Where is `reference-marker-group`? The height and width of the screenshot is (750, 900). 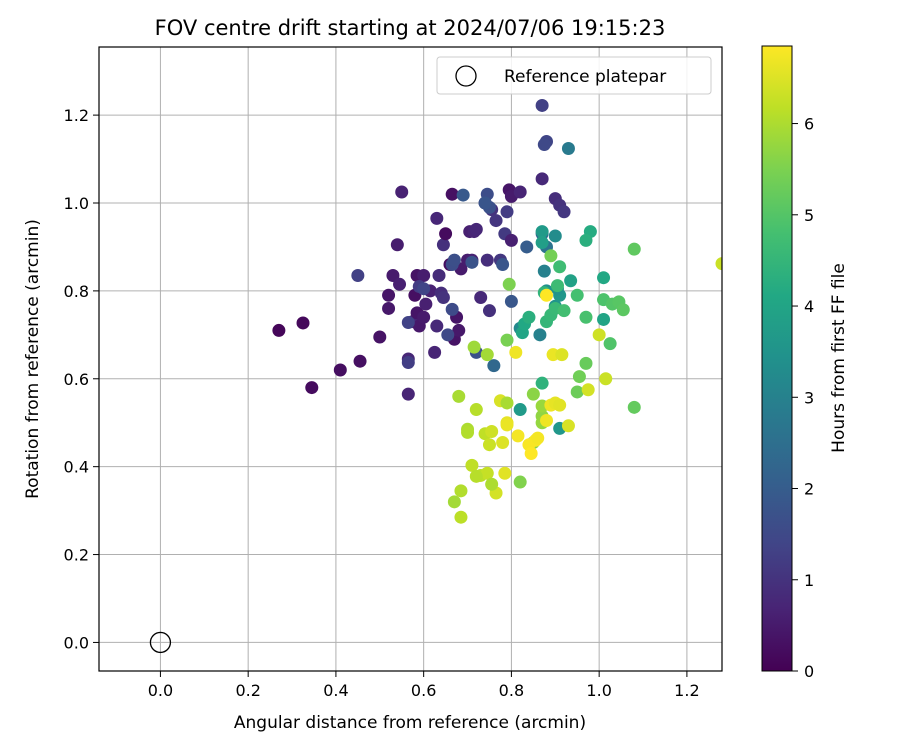 reference-marker-group is located at coordinates (160, 642).